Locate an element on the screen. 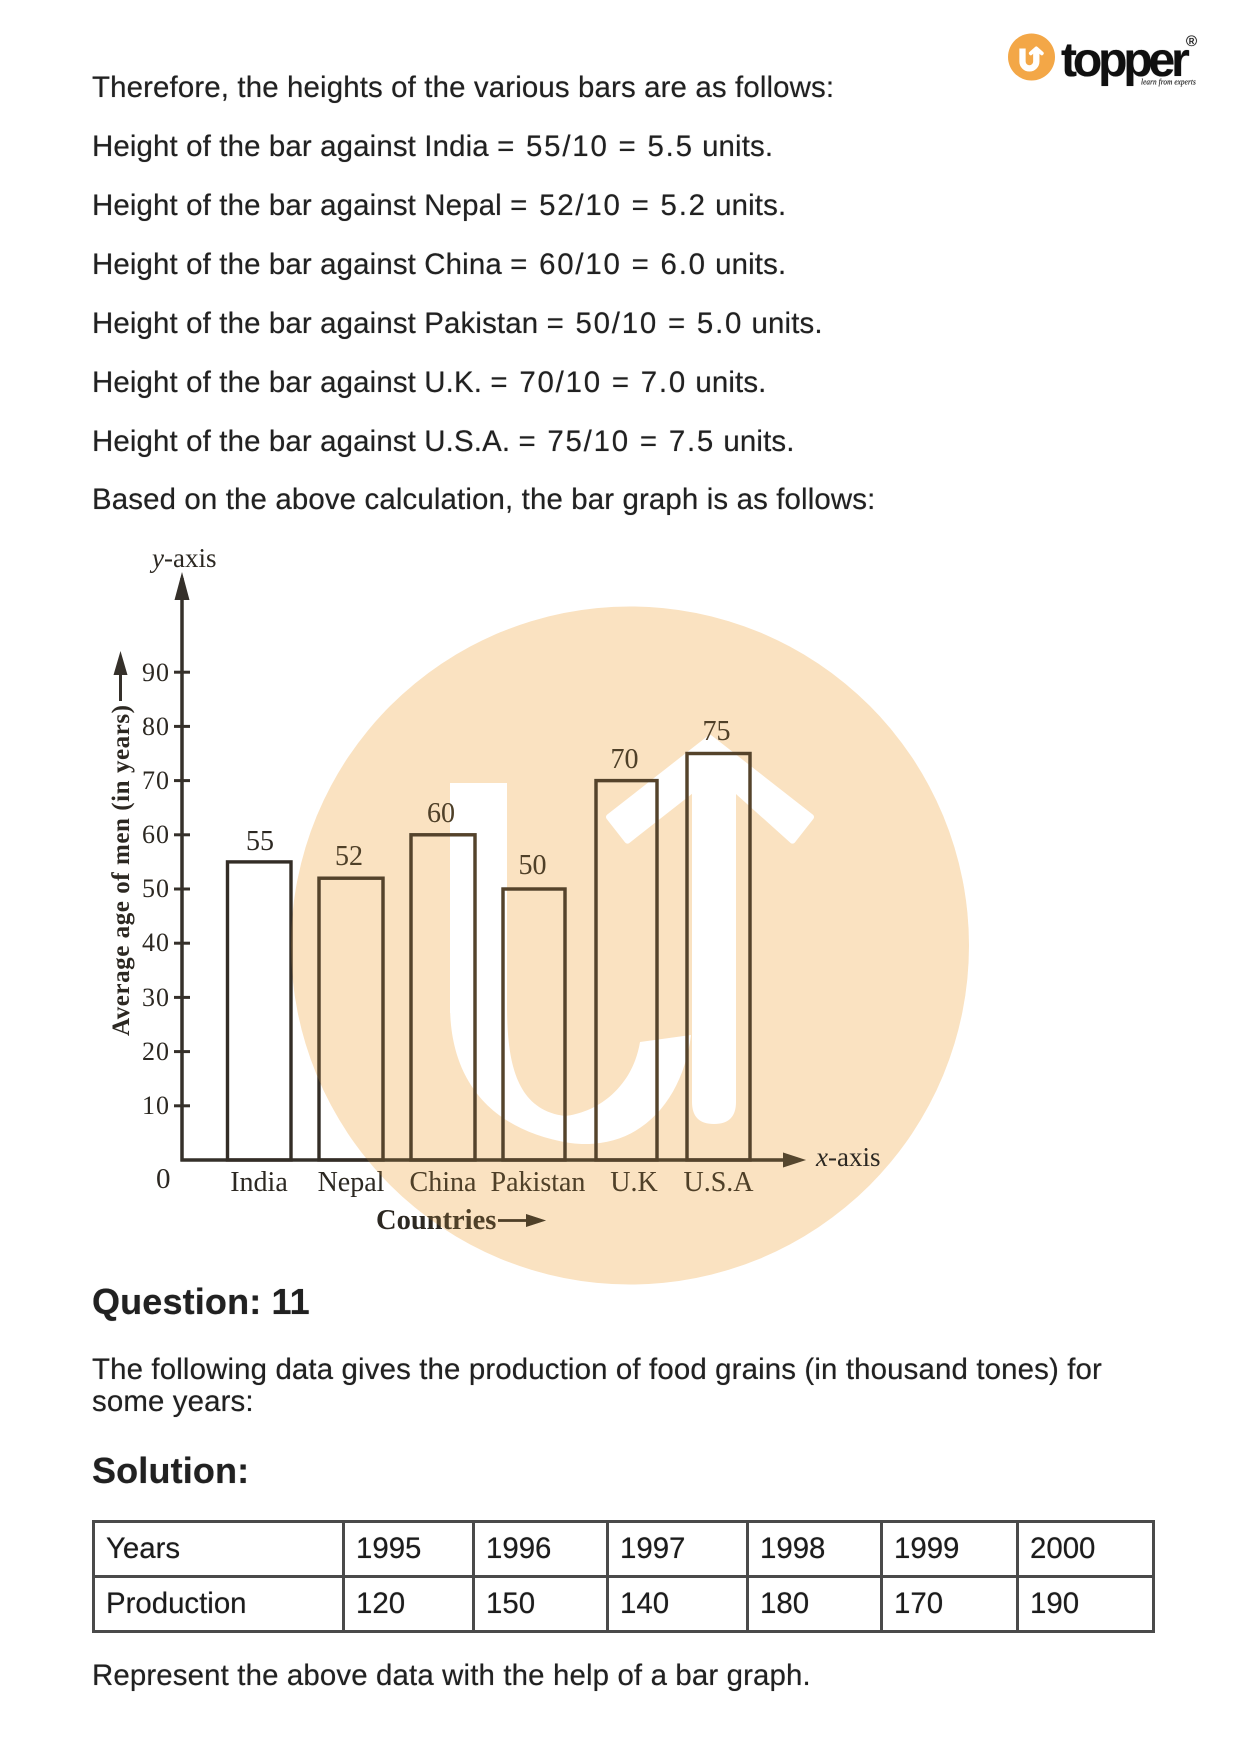  svg-text: Average age of men (in years) is located at coordinates (121, 870).